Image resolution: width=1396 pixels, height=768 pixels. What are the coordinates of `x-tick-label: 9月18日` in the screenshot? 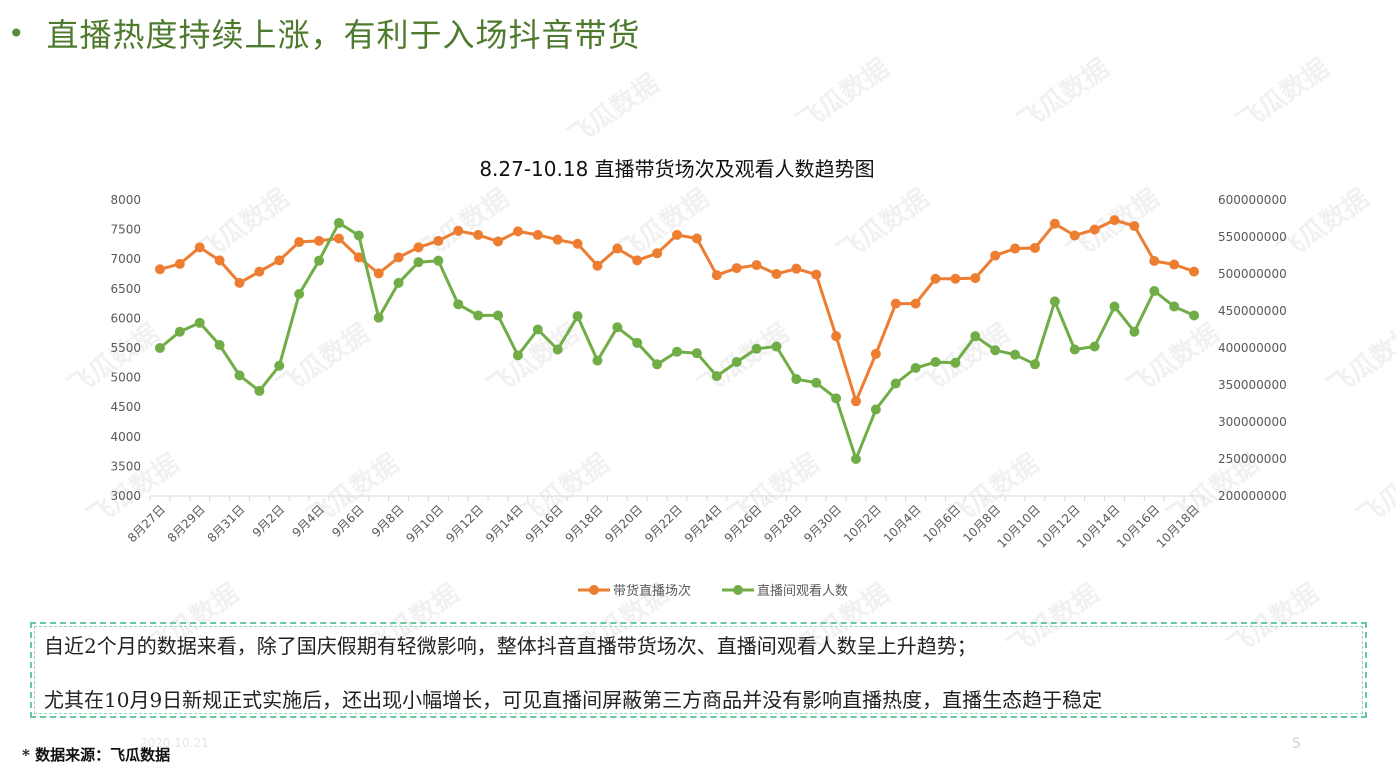 It's located at (584, 523).